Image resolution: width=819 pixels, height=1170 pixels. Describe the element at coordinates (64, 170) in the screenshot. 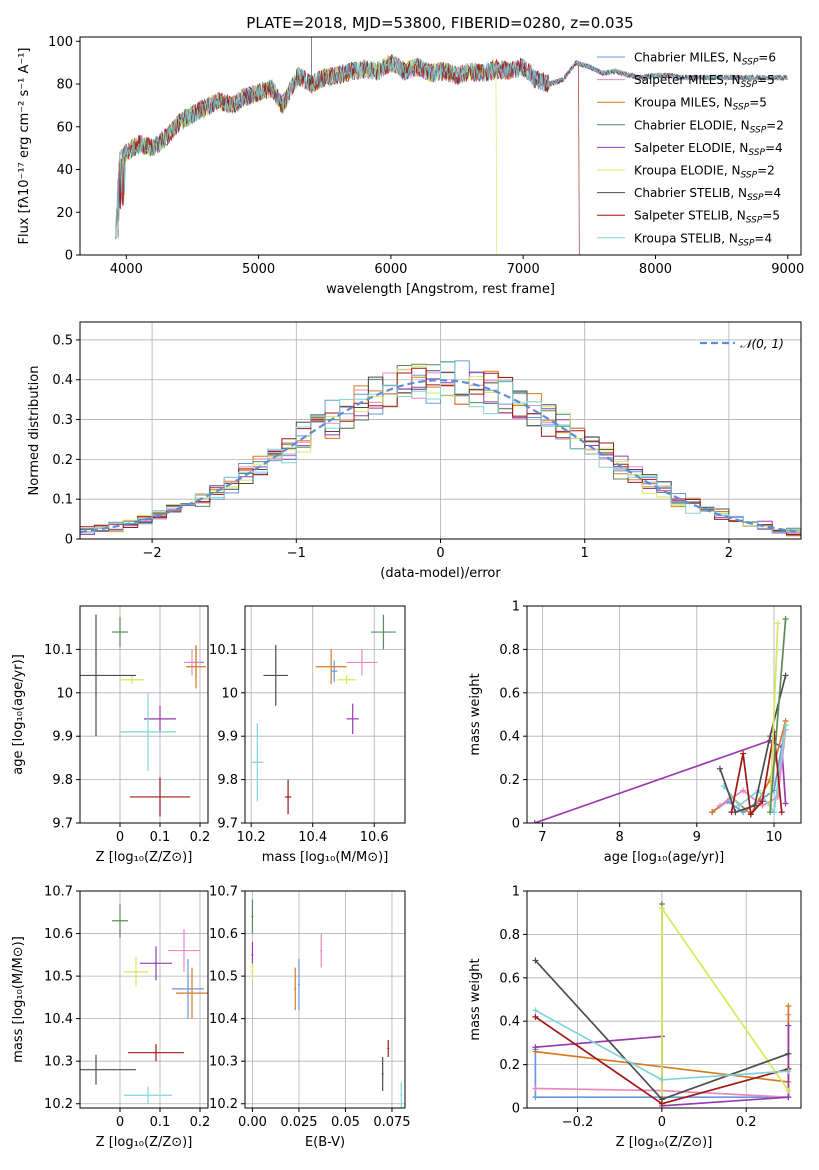

I see `y-tick-label: 40` at that location.